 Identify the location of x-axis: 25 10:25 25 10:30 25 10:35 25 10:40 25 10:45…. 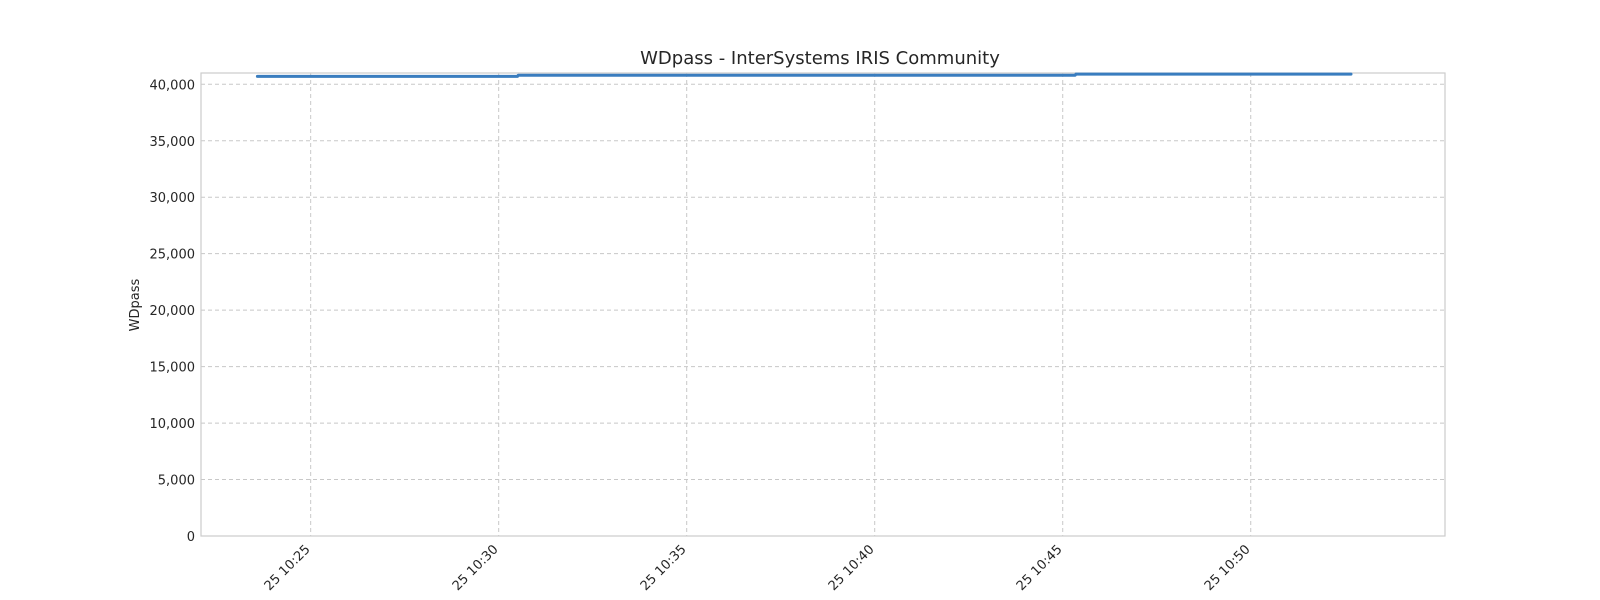
(758, 568).